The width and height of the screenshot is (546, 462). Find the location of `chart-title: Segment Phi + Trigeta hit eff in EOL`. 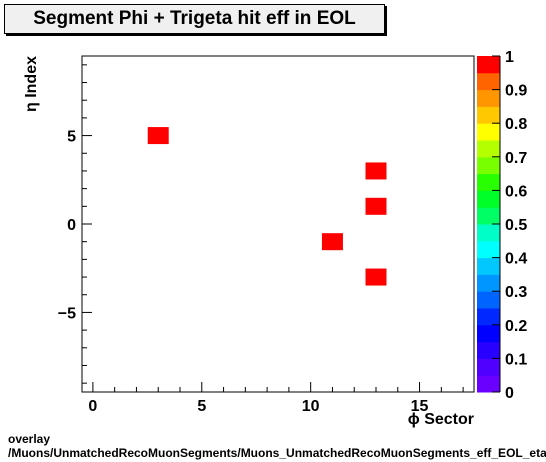

chart-title: Segment Phi + Trigeta hit eff in EOL is located at coordinates (194, 18).